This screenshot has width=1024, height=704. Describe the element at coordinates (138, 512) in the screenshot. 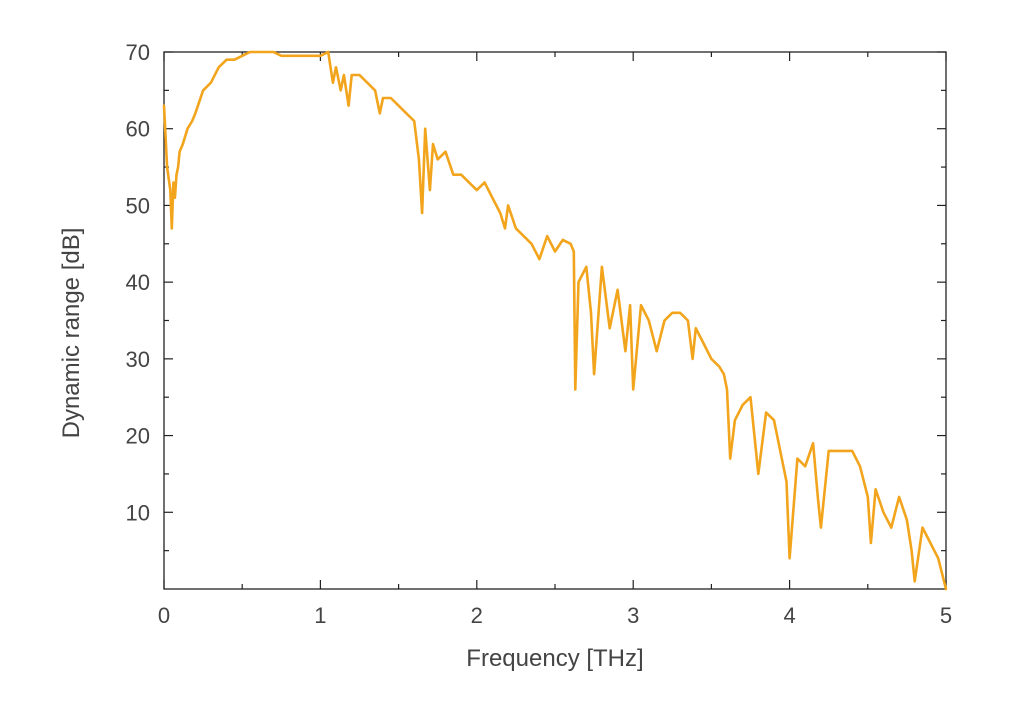

I see `y-tick-label: 10` at that location.